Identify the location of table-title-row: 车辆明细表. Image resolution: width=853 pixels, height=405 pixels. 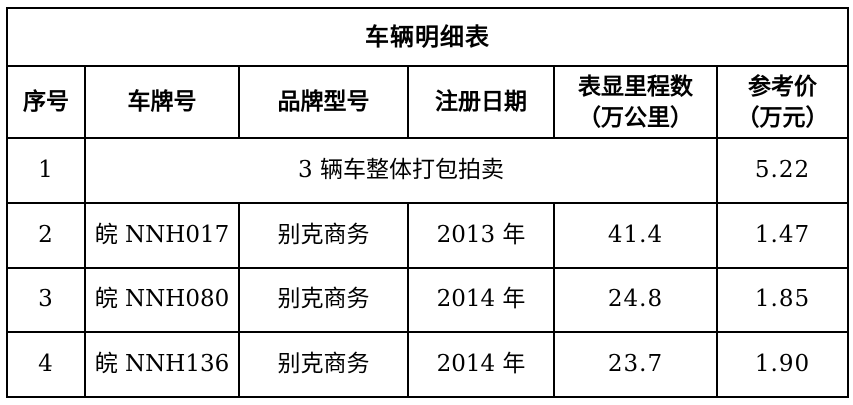
(427, 37).